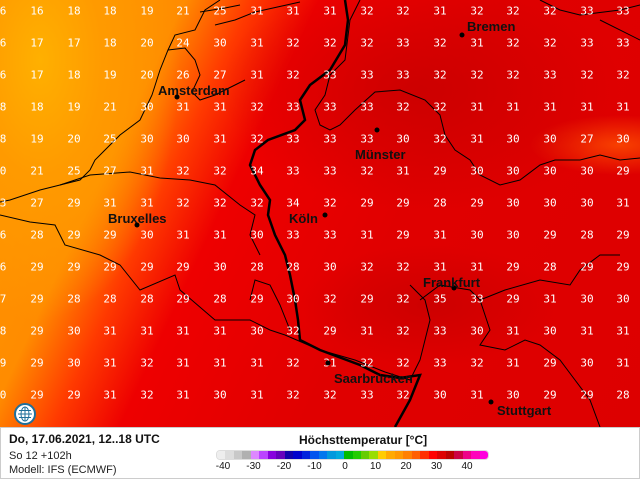 This screenshot has width=640, height=479. I want to click on grid-value: 8, so click(3, 139).